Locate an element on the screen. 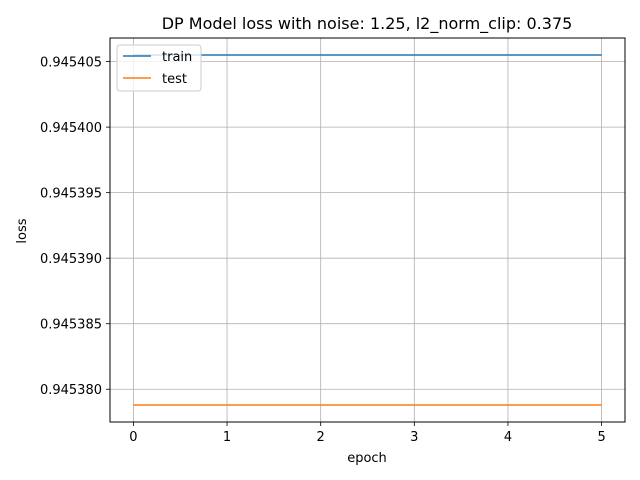 The width and height of the screenshot is (640, 480). y-tick-label: 0.945395 is located at coordinates (71, 194).